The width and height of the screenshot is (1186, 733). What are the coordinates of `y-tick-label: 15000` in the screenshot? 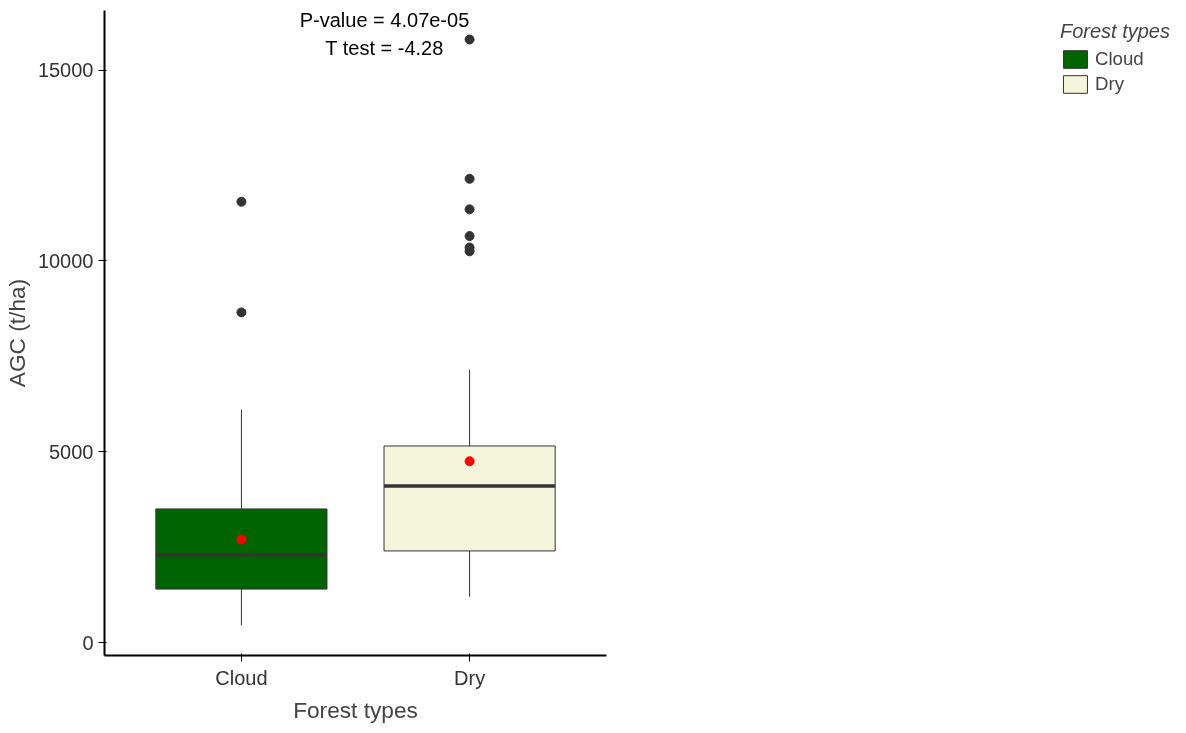 It's located at (65, 70).